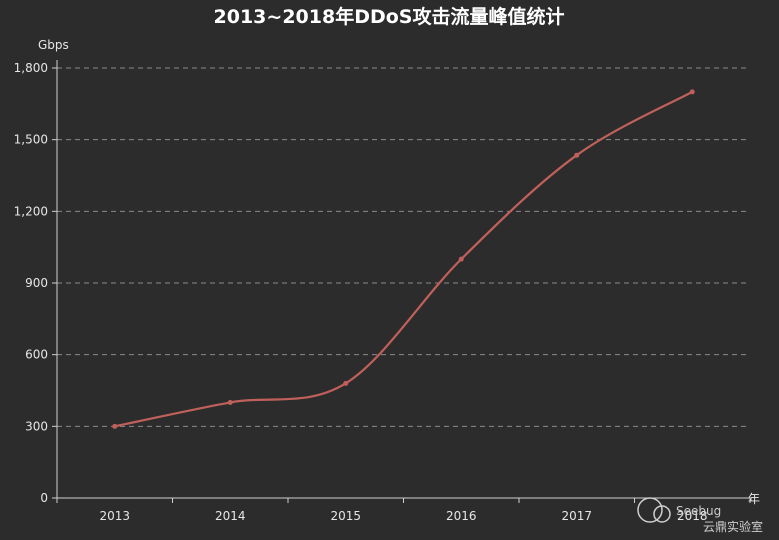  Describe the element at coordinates (53, 45) in the screenshot. I see `y-axis-unit: Gbps` at that location.